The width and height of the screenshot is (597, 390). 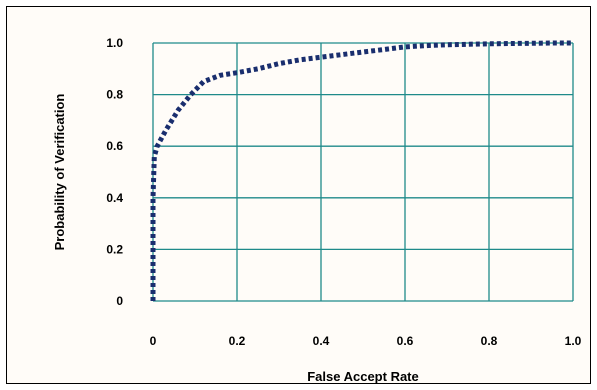 What do you see at coordinates (114, 95) in the screenshot?
I see `y-tick-label: 0.8` at bounding box center [114, 95].